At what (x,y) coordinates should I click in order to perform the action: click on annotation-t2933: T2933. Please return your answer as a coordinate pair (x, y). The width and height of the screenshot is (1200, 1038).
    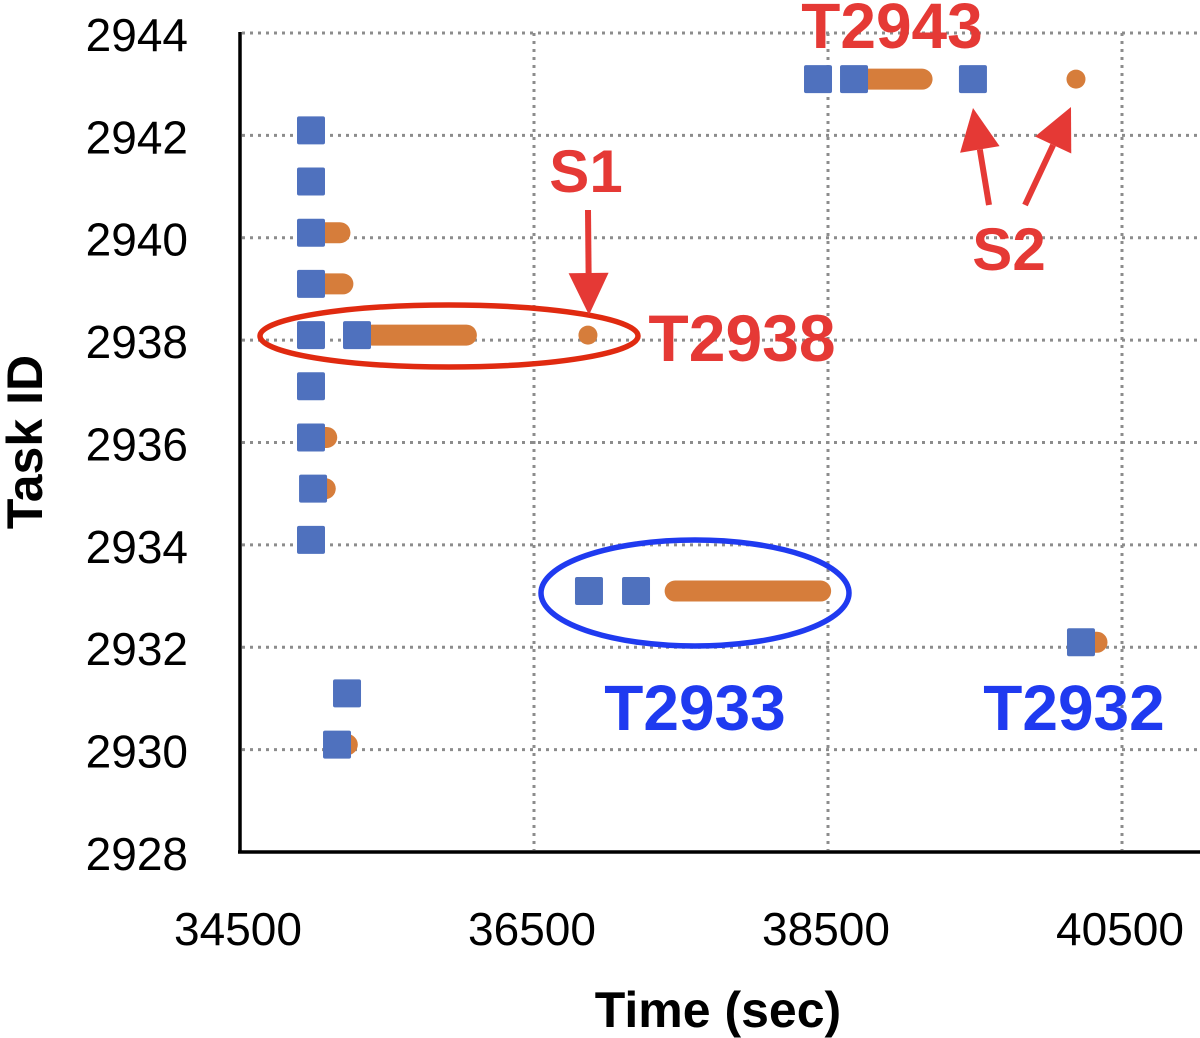
    Looking at the image, I should click on (694, 708).